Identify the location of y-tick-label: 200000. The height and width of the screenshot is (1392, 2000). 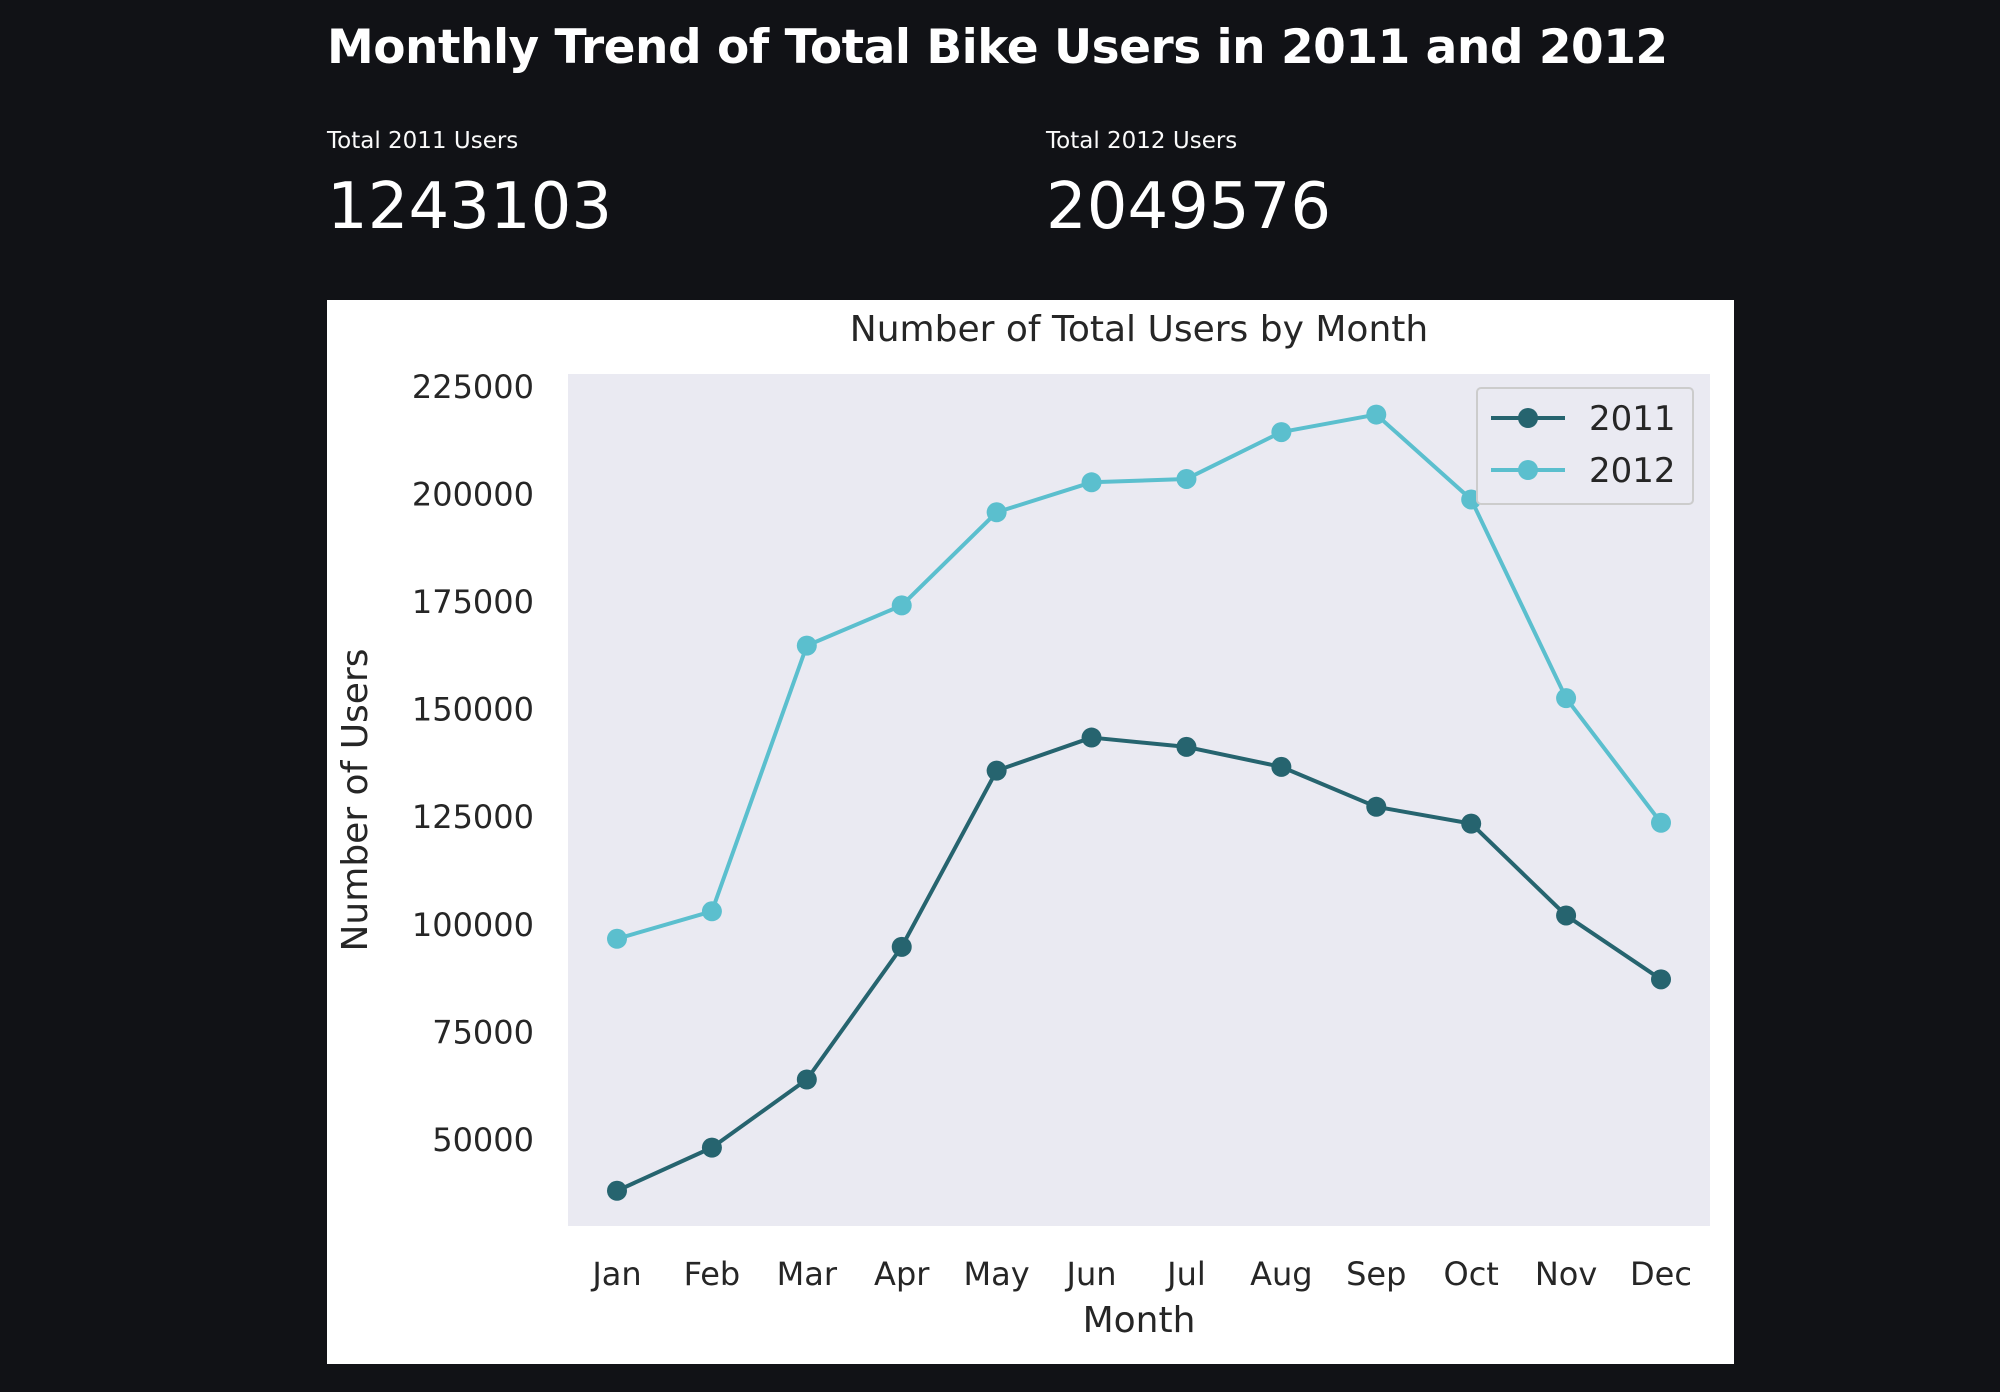
(473, 494).